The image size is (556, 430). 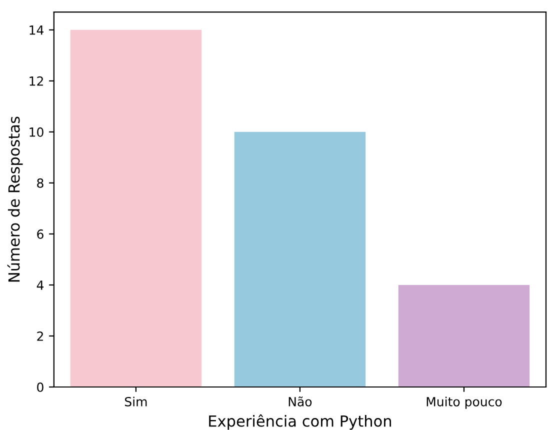 I want to click on y-tick-label: 4, so click(x=40, y=285).